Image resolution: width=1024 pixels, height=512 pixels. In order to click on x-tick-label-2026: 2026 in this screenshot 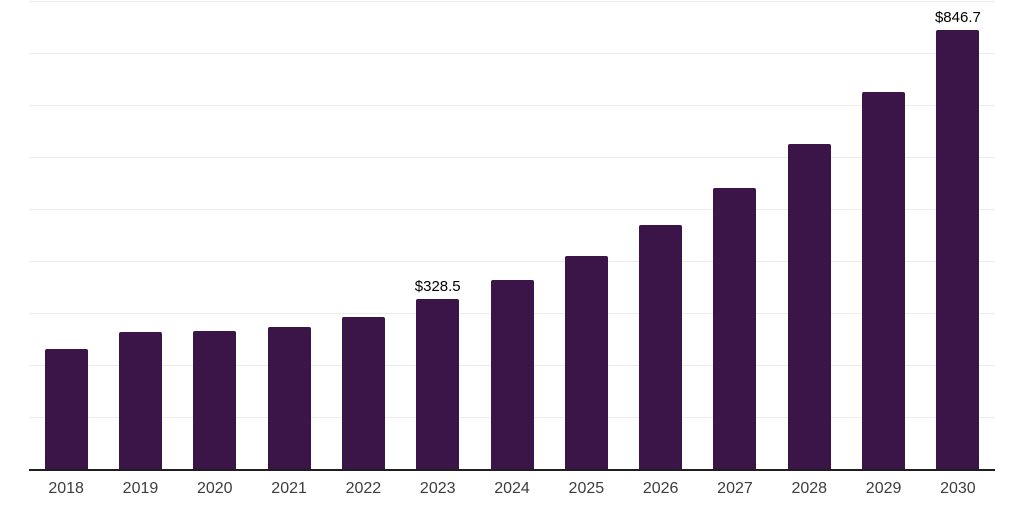, I will do `click(660, 488)`.